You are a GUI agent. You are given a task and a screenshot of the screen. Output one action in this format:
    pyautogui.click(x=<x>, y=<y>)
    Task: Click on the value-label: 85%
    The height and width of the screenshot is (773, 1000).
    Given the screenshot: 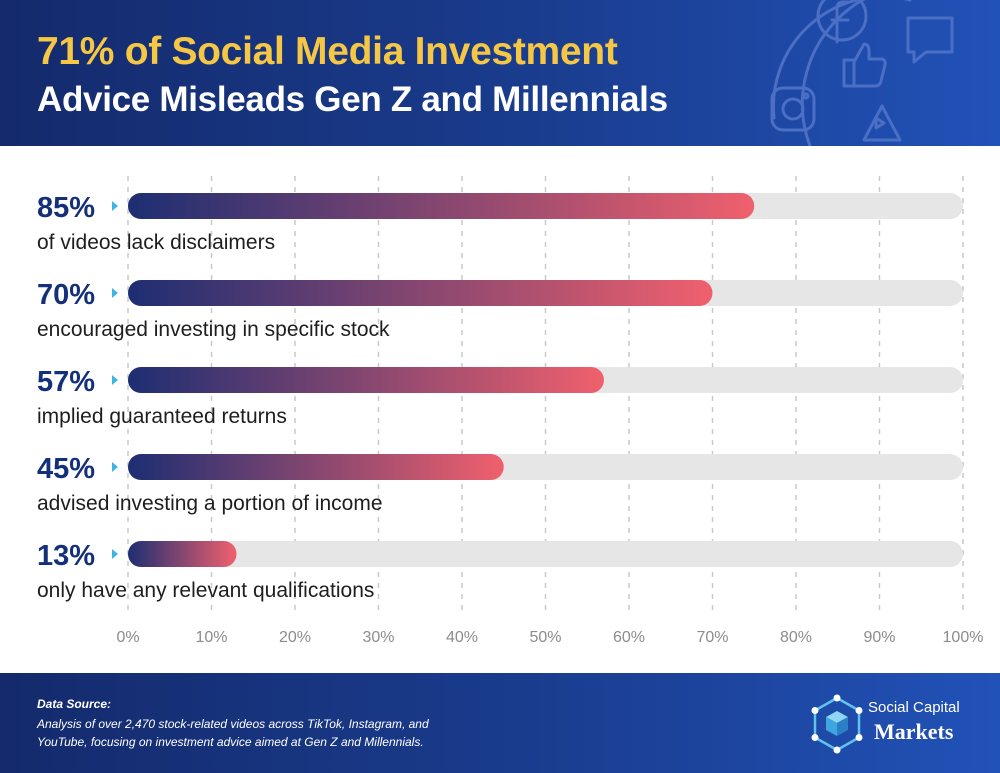 What is the action you would take?
    pyautogui.click(x=66, y=208)
    